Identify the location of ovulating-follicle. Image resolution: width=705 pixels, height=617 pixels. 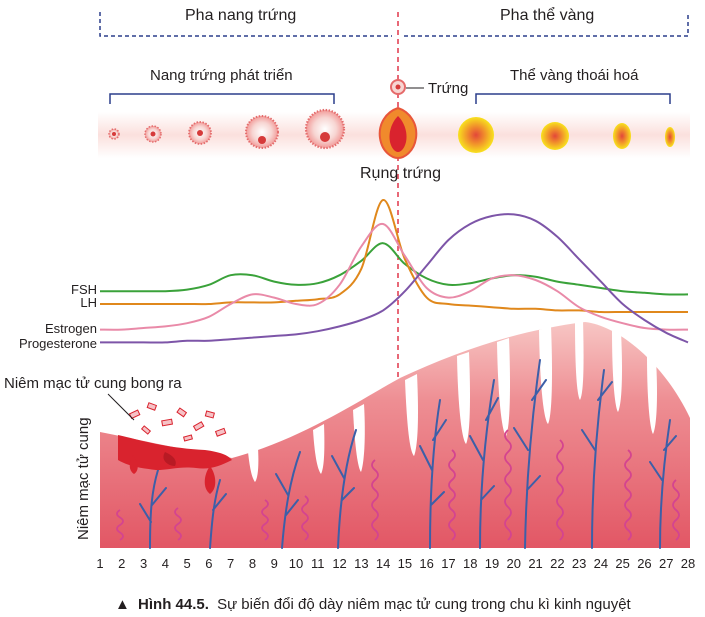
(398, 133).